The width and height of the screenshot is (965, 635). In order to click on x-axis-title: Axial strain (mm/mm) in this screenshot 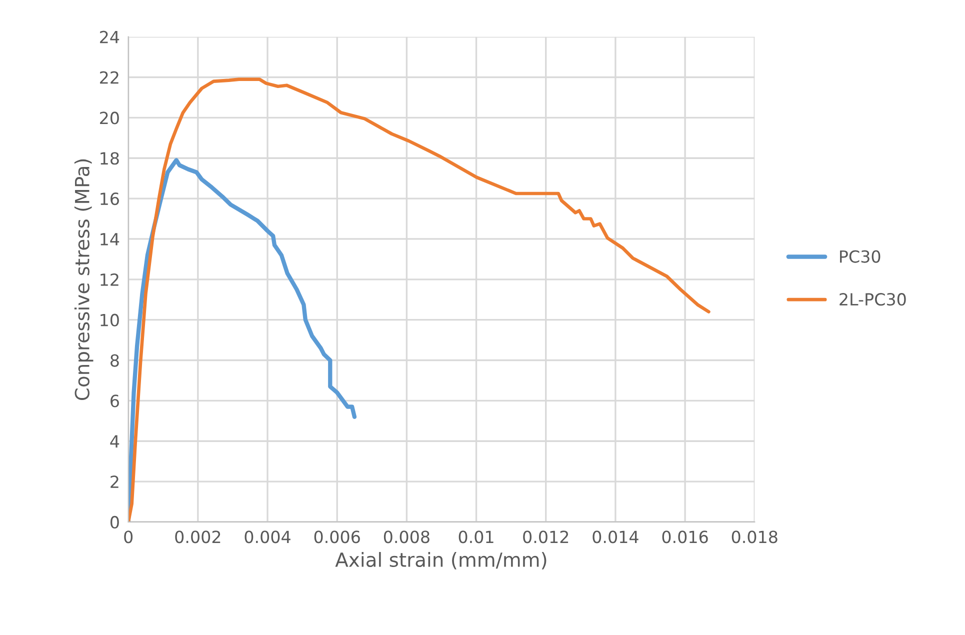, I will do `click(440, 561)`.